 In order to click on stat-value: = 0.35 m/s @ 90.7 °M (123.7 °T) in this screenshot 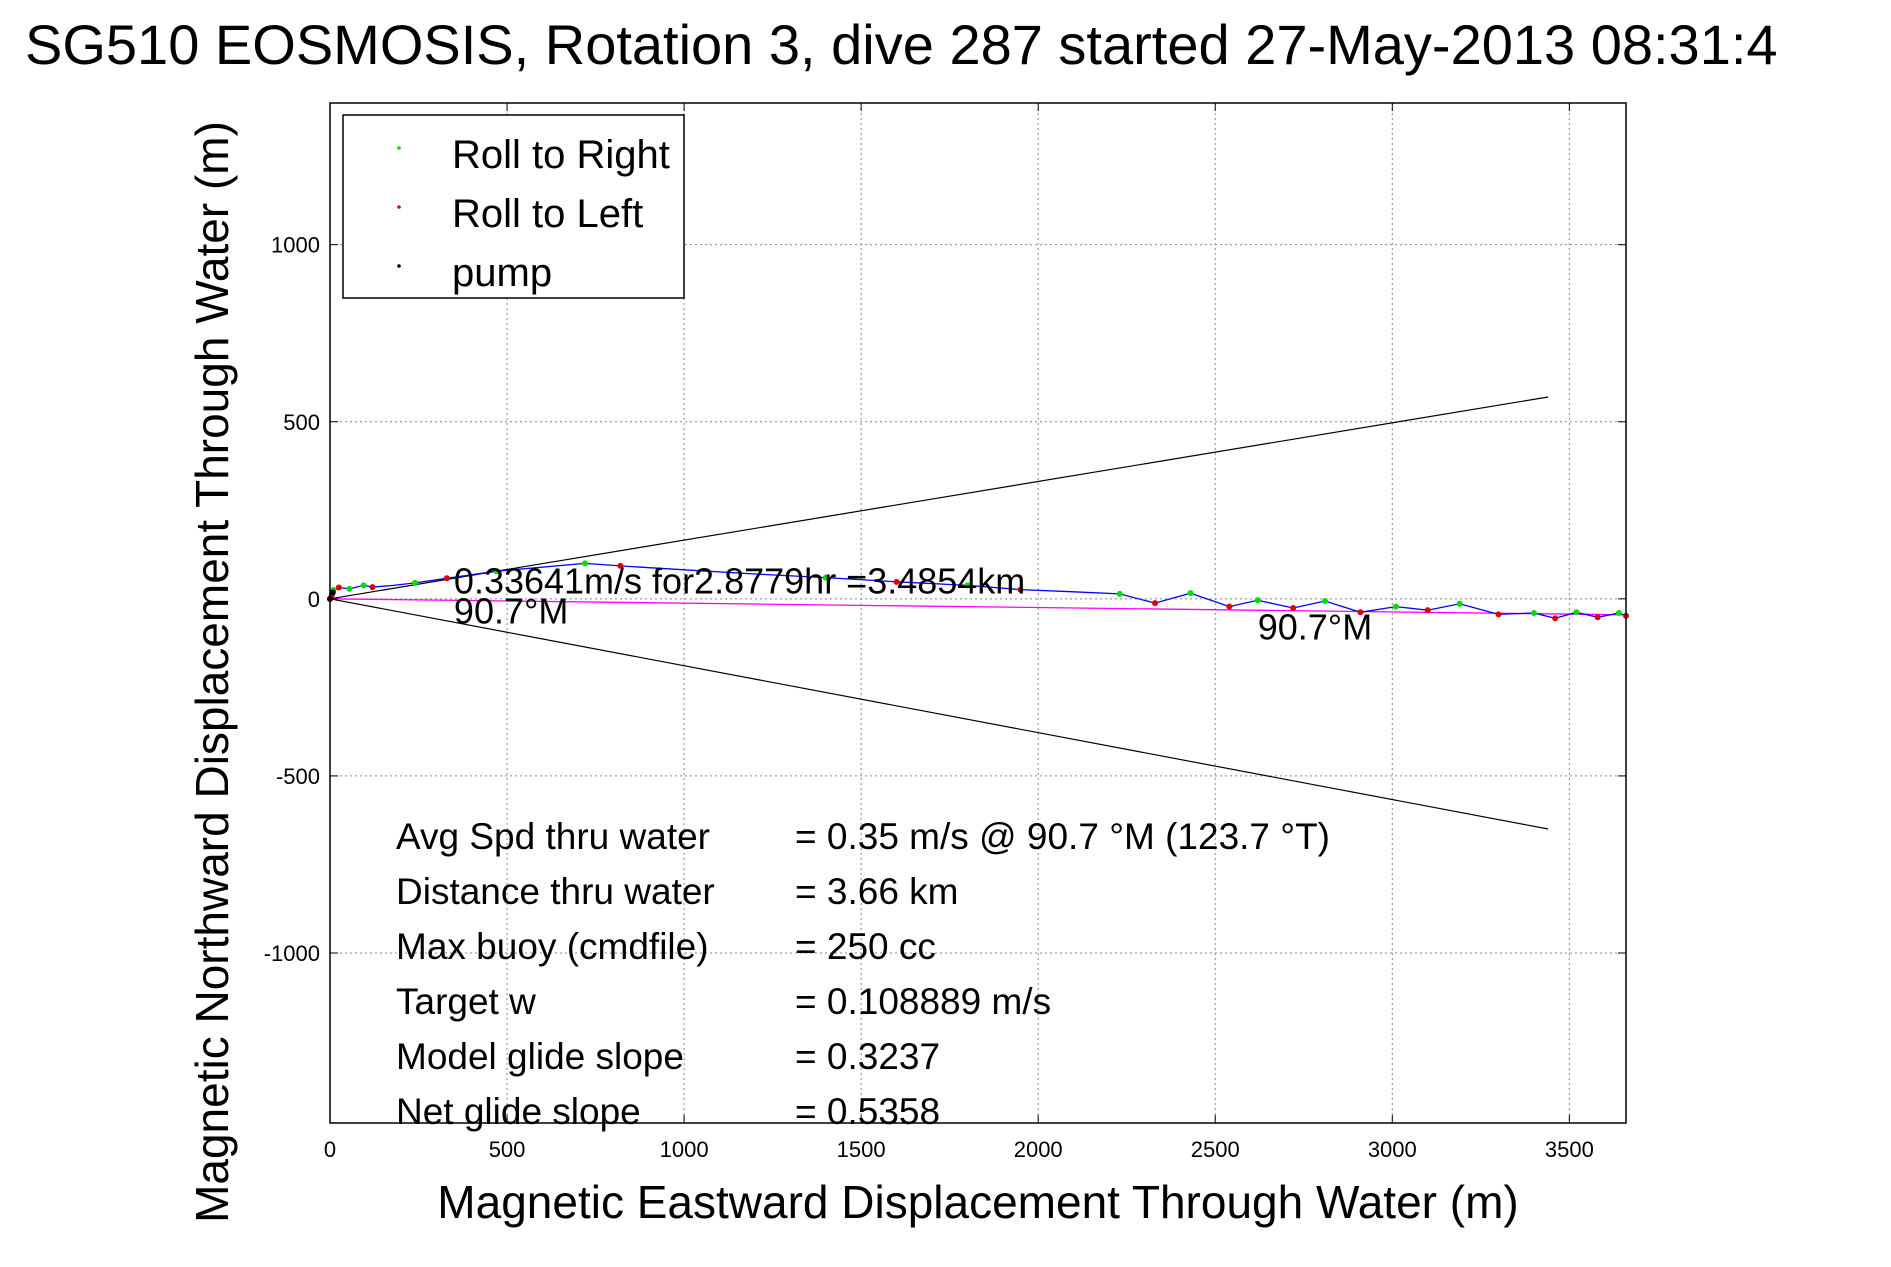, I will do `click(1062, 836)`.